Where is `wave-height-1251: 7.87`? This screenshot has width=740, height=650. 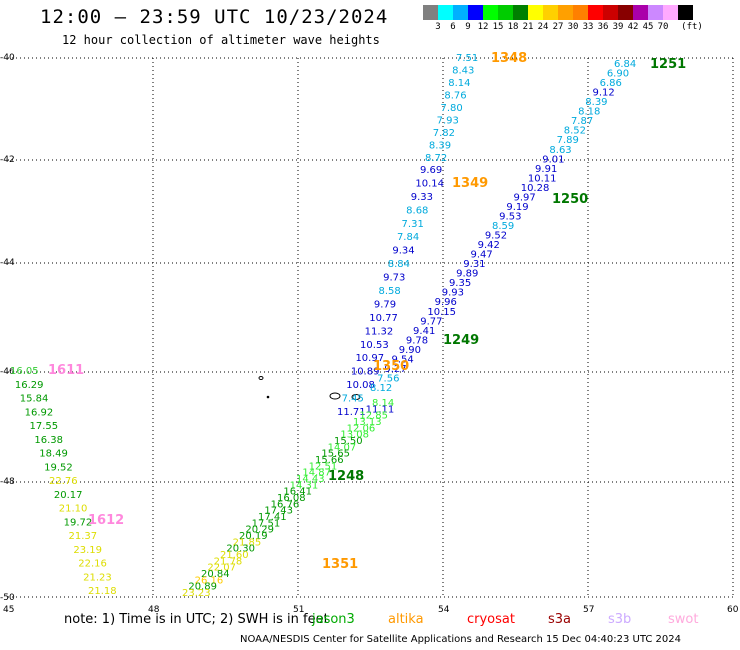
wave-height-1251: 7.87 is located at coordinates (582, 121).